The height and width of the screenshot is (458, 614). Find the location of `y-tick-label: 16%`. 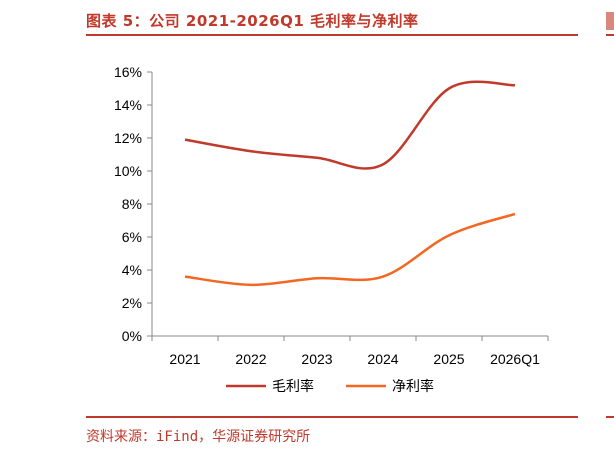

y-tick-label: 16% is located at coordinates (128, 72).